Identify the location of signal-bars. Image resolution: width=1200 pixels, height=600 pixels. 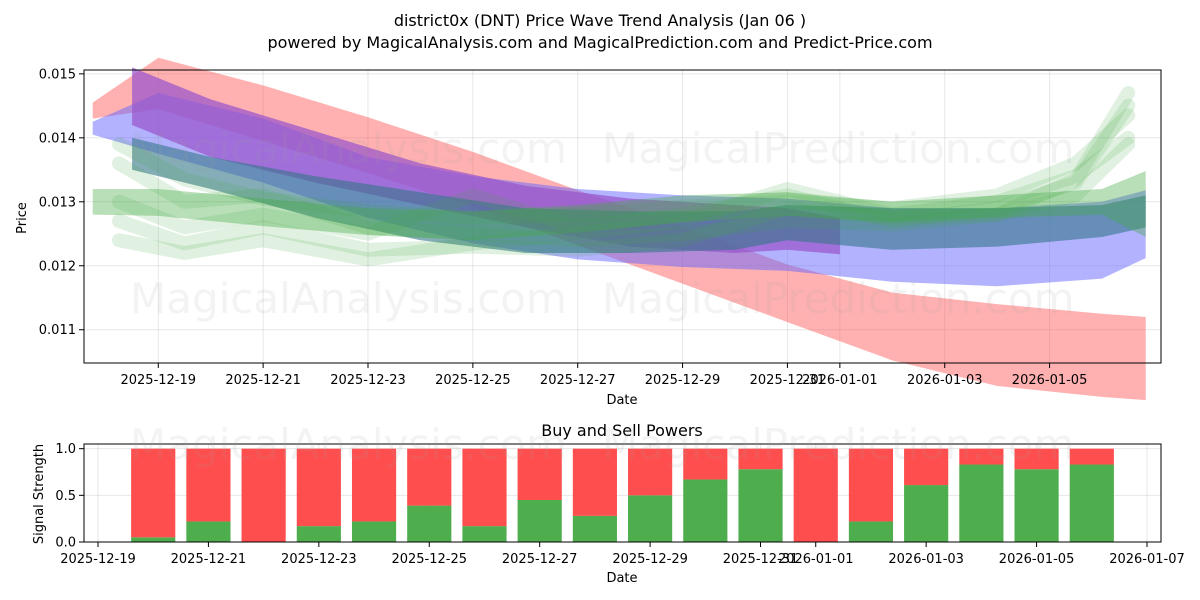
(622, 495).